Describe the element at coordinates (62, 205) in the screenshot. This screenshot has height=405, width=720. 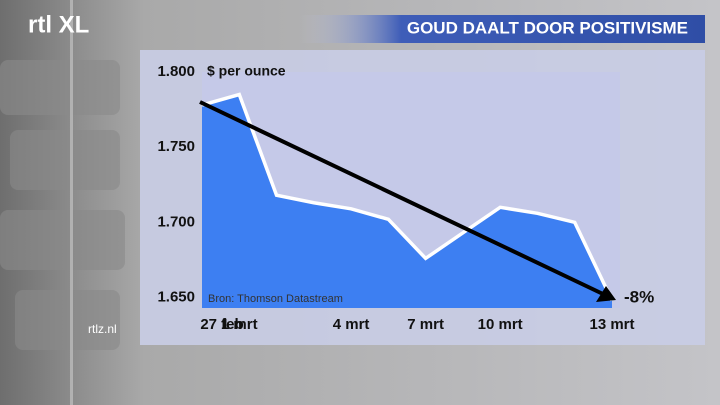
I see `gold-bars` at that location.